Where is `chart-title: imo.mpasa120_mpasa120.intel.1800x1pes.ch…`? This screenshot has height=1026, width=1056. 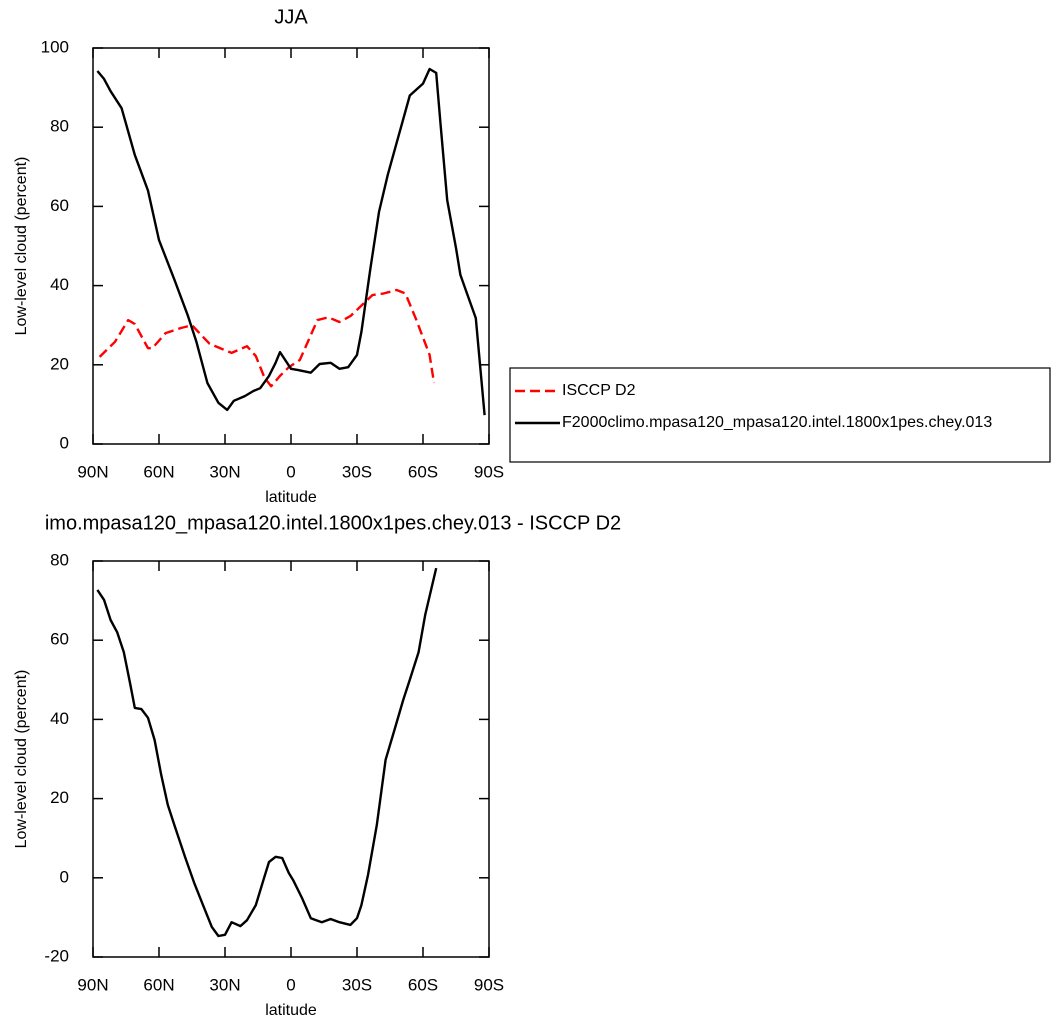 chart-title: imo.mpasa120_mpasa120.intel.1800x1pes.ch… is located at coordinates (333, 523).